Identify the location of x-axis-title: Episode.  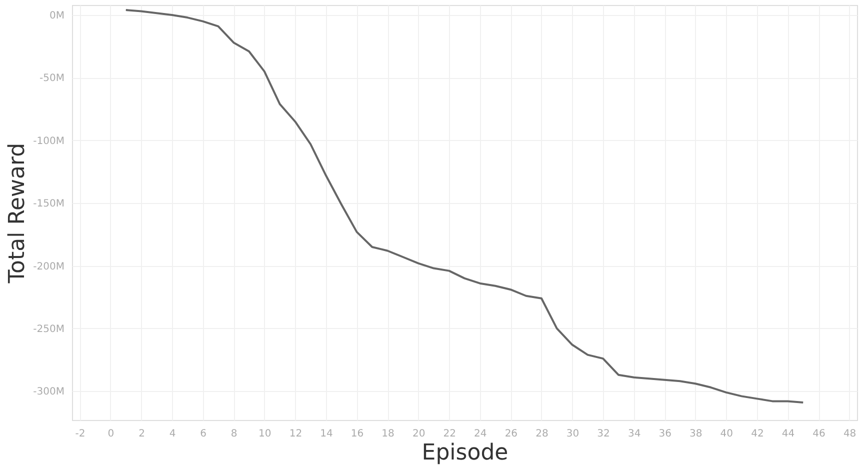
(465, 453).